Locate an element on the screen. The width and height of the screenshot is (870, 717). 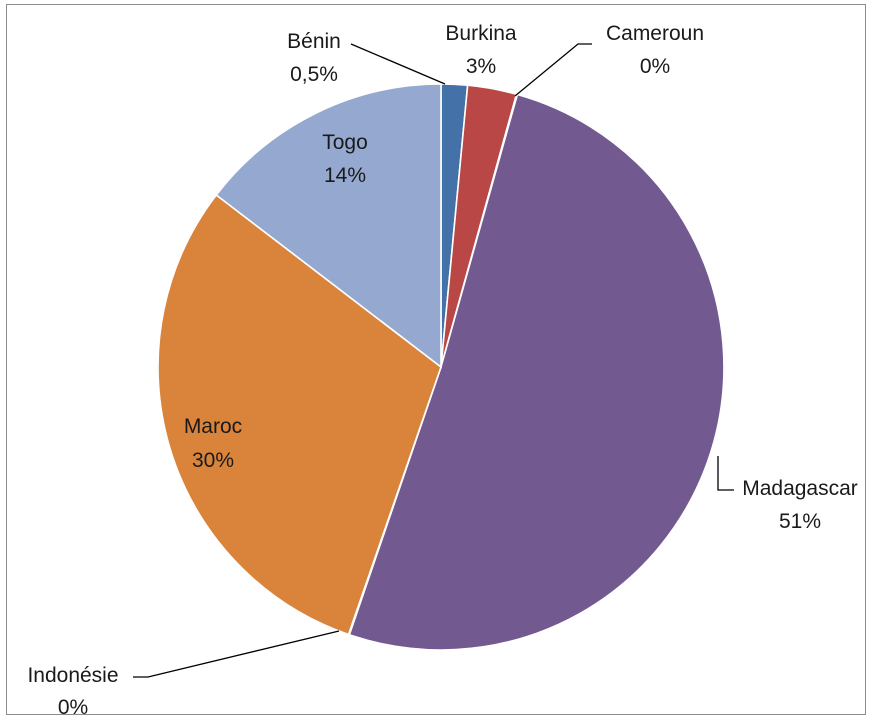
label-benin-name: Bénin is located at coordinates (314, 41).